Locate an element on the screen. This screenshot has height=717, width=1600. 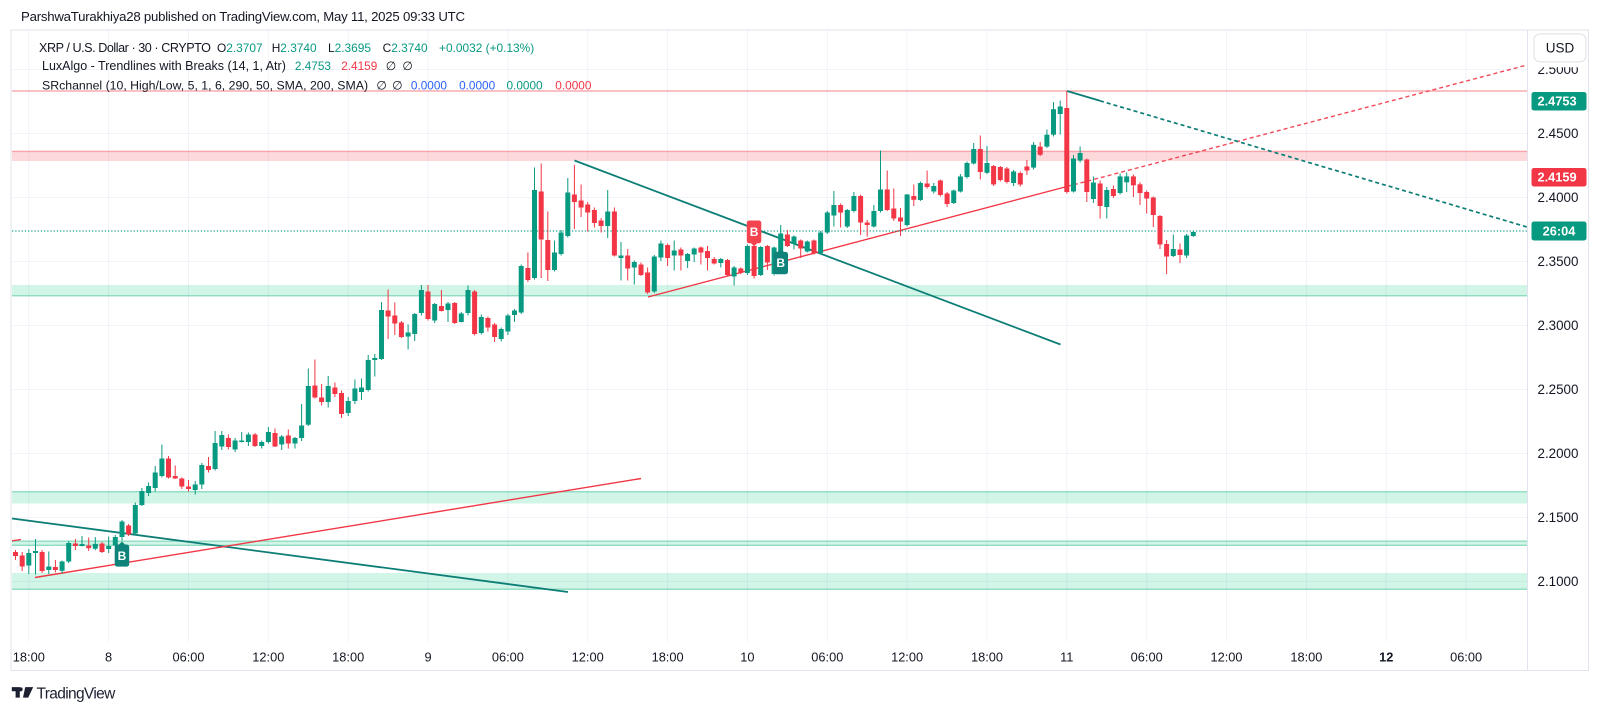
svg-text: H2.3740 is located at coordinates (294, 48).